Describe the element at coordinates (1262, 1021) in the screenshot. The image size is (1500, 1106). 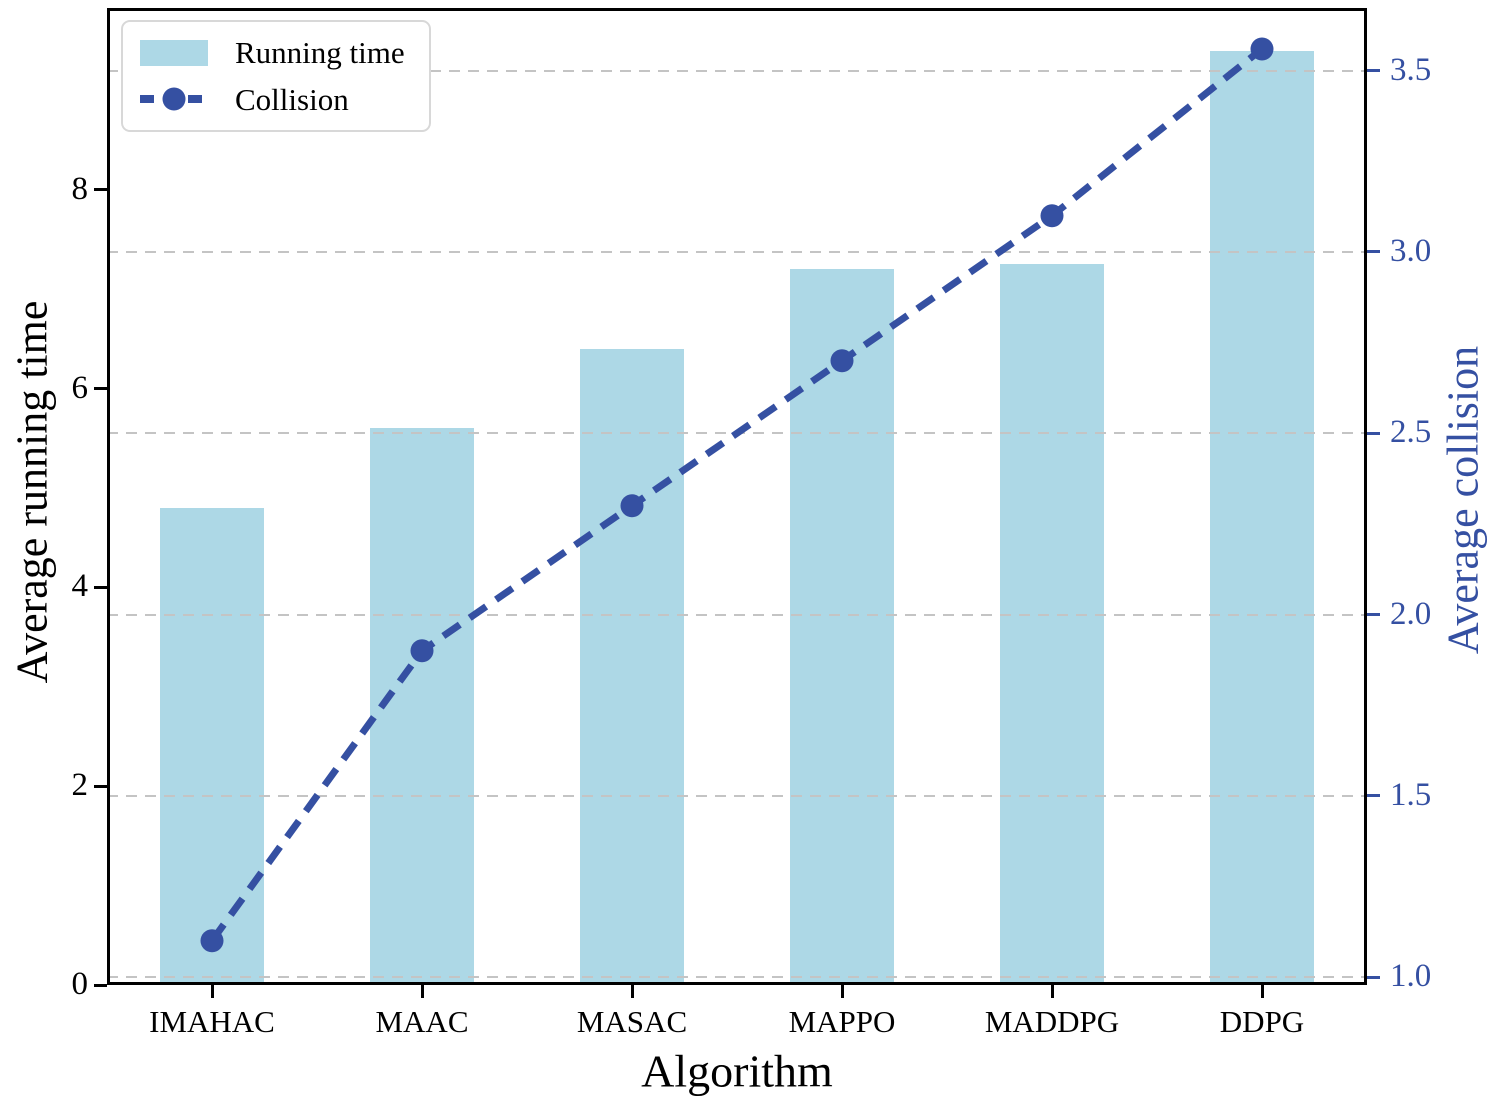
I see `x-axis-tick-label: DDPG` at that location.